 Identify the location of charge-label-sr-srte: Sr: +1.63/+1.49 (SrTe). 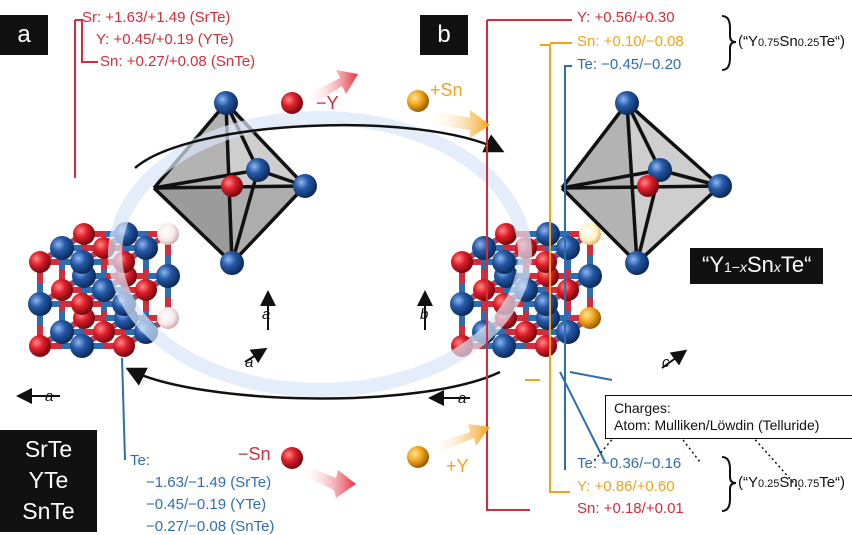
(156, 17).